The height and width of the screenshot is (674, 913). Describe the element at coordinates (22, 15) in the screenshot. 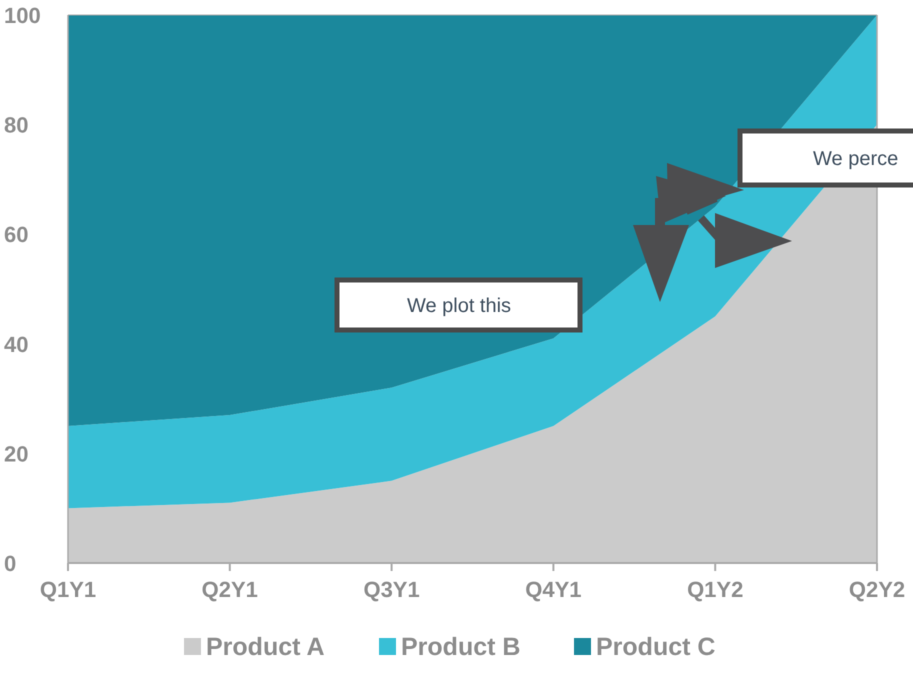

I see `y-tick-label: 100` at that location.